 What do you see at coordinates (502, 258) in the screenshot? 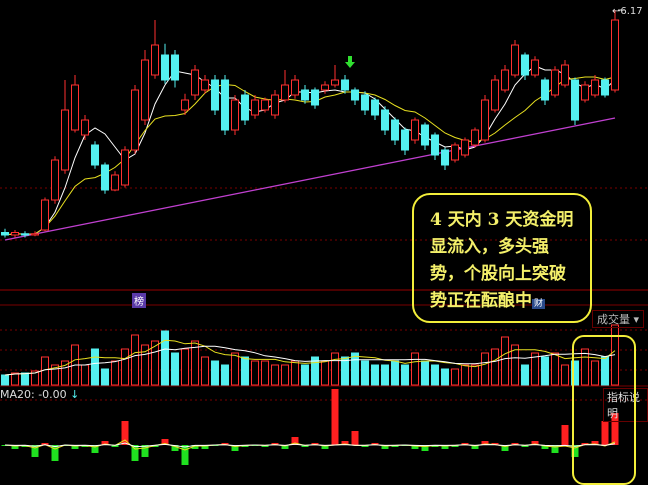
I see `annotation-box: 4 天内 3 天资金明显流入，多头强势，个股向上突破势正在酝酿中财` at bounding box center [502, 258].